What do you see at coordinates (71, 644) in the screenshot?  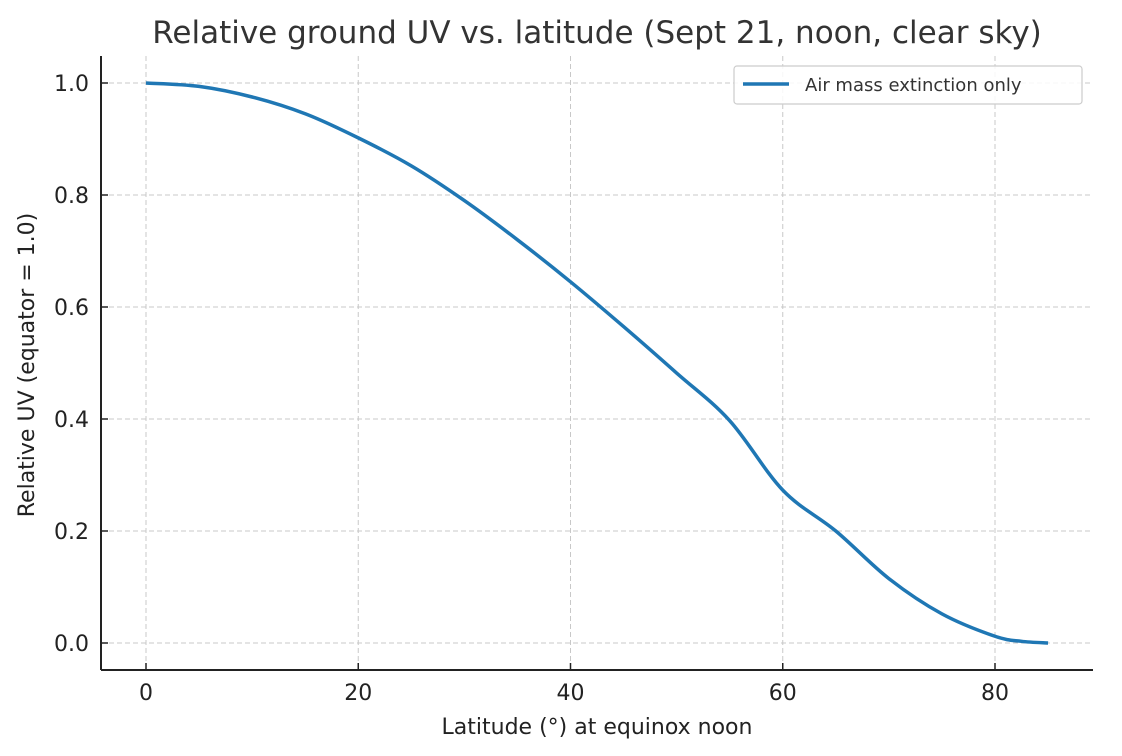 I see `y-tick-label: 0.0` at bounding box center [71, 644].